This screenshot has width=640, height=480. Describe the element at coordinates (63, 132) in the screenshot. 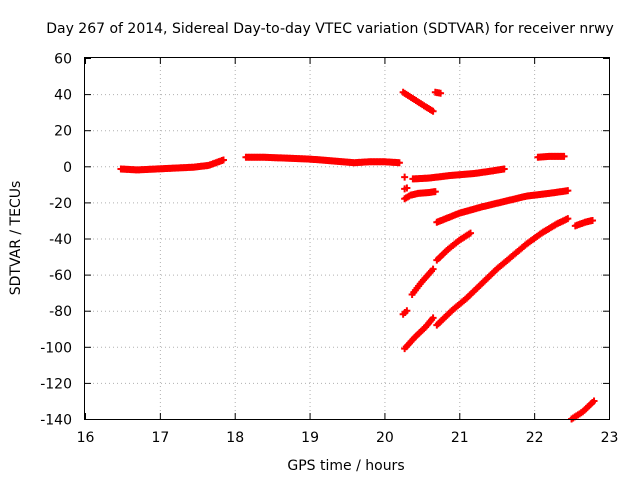

I see `y-tick-label: 20` at that location.